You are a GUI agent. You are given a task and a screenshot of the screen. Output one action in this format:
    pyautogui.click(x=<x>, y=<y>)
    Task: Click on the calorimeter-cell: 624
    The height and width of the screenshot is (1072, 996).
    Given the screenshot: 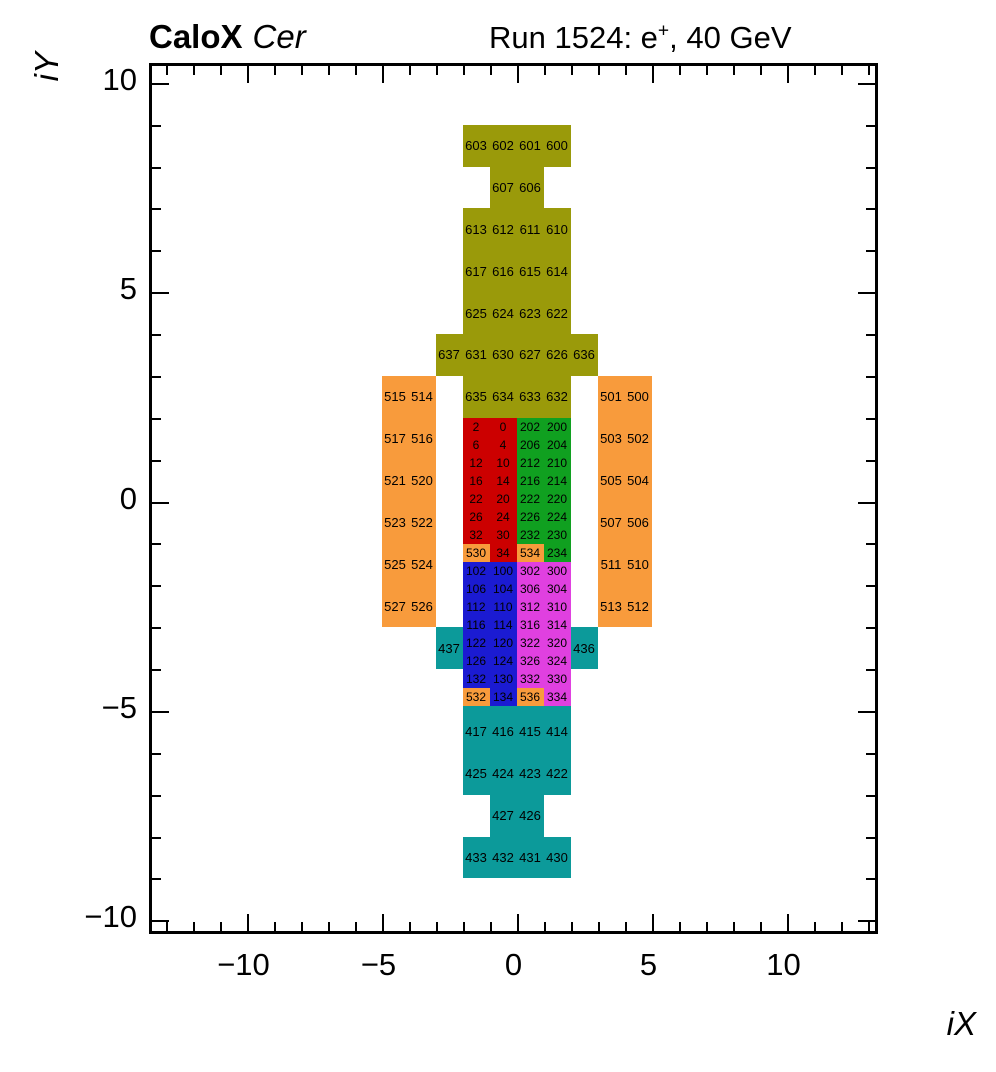 What is the action you would take?
    pyautogui.click(x=503, y=313)
    